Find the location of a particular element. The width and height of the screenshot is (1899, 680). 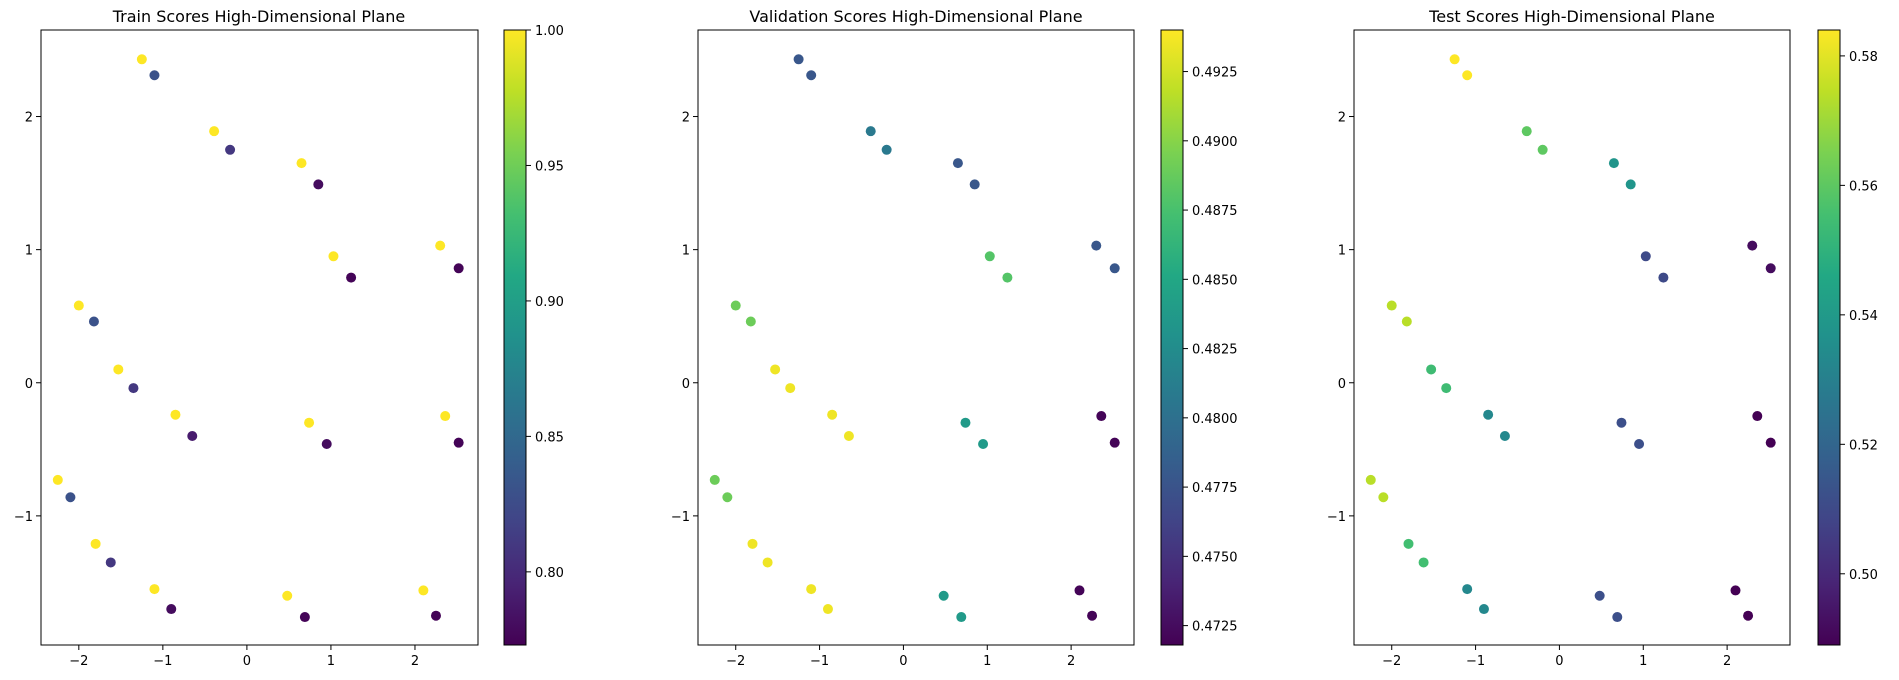

chart-title-test: Test Scores High-Dimensional Plane is located at coordinates (1571, 16).